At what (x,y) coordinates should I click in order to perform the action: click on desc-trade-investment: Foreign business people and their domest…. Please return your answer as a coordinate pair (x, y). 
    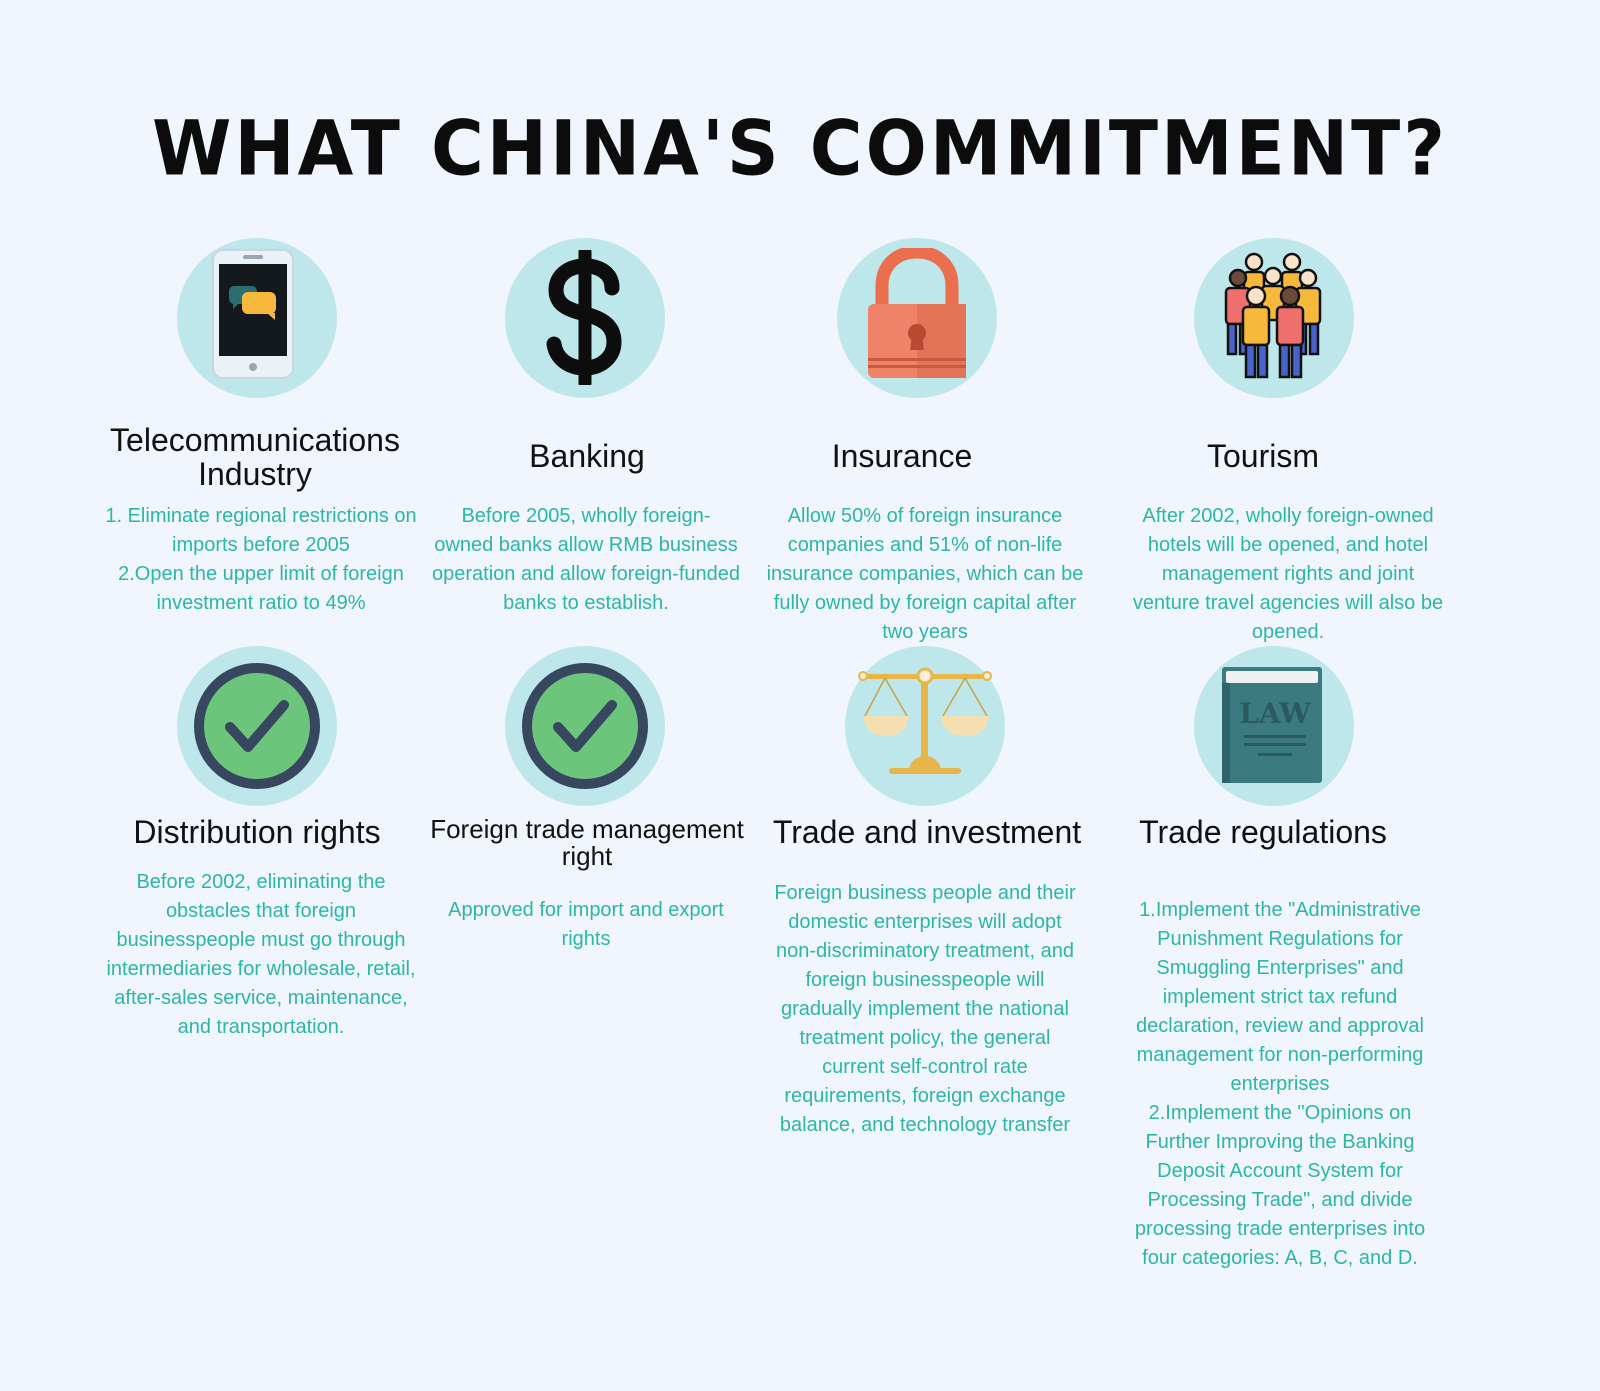
    Looking at the image, I should click on (925, 1009).